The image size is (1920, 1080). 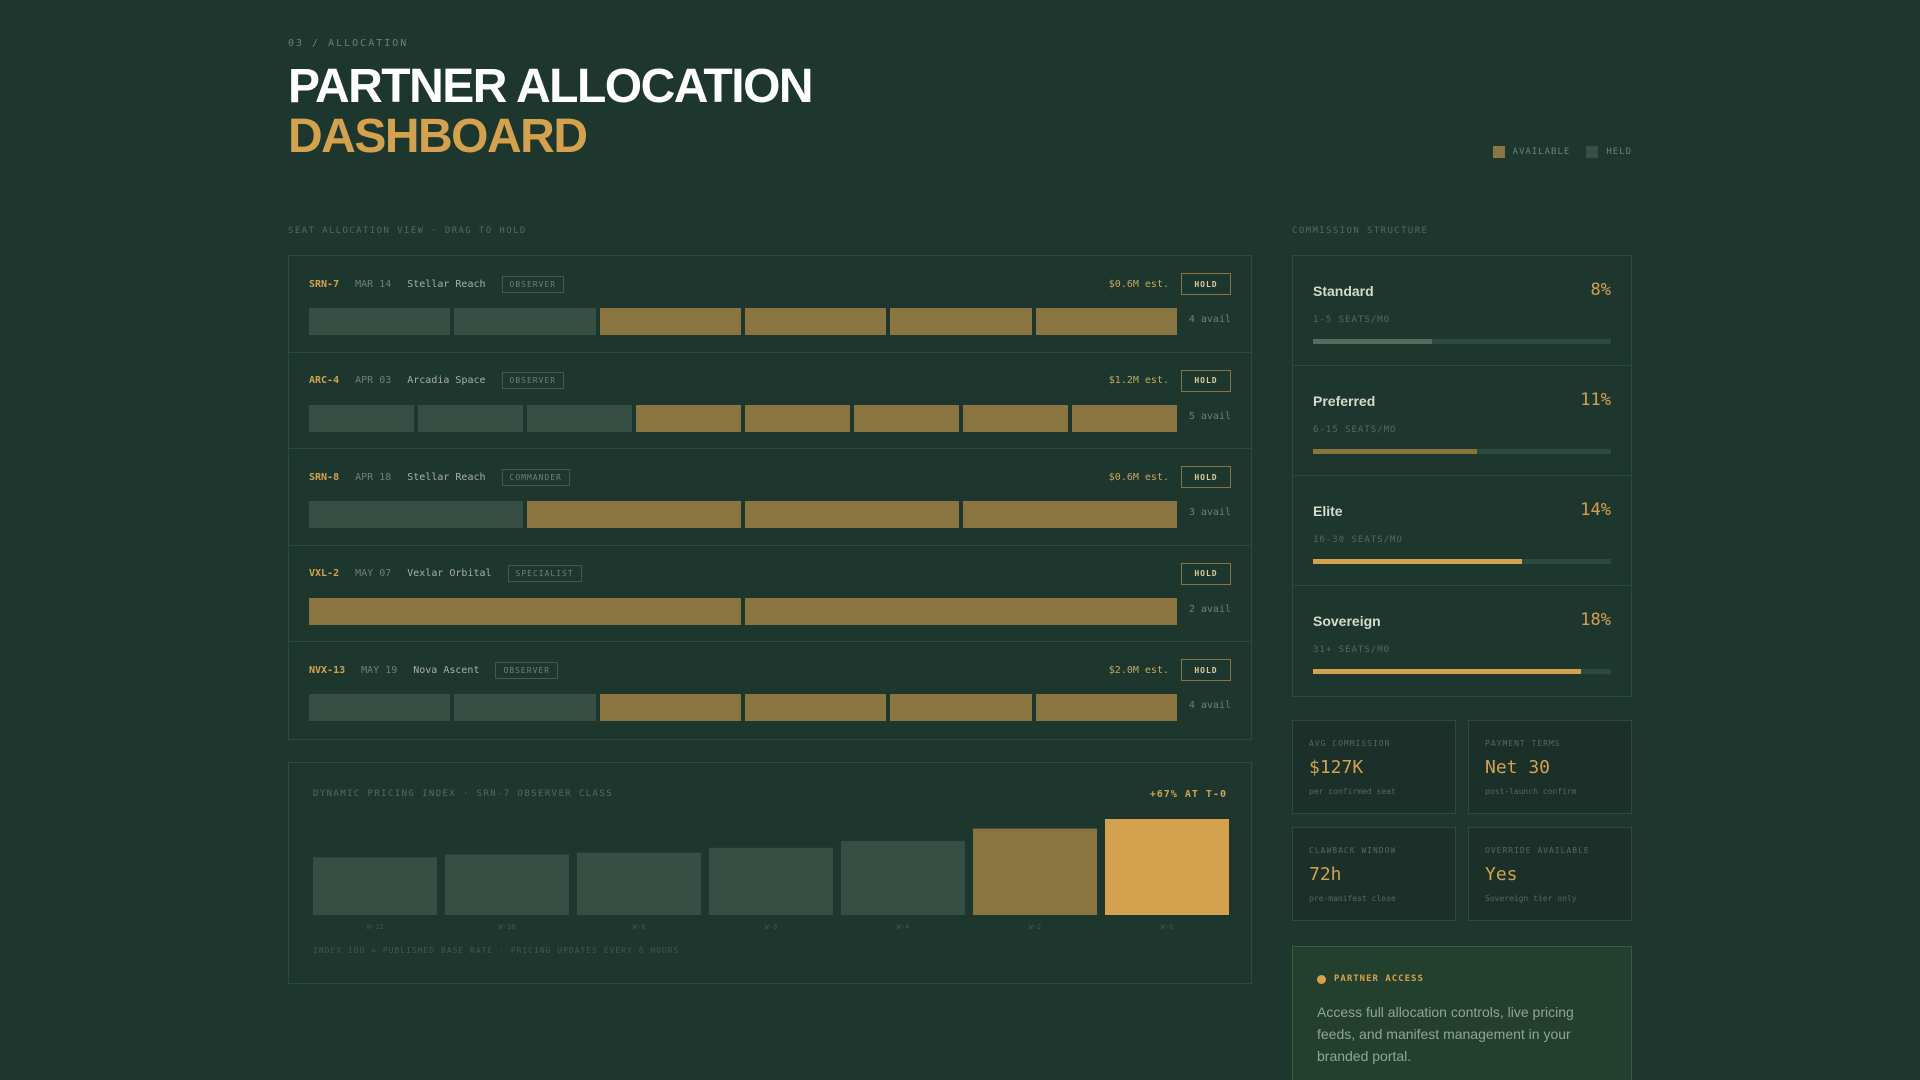 What do you see at coordinates (324, 284) in the screenshot?
I see `flight-code: SRN-7` at bounding box center [324, 284].